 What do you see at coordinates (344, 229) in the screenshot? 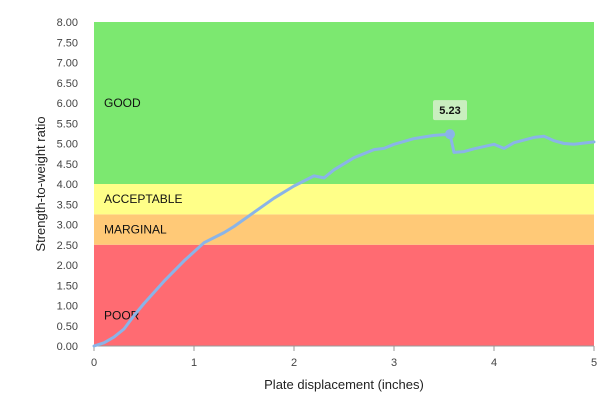
I see `band-marginal` at bounding box center [344, 229].